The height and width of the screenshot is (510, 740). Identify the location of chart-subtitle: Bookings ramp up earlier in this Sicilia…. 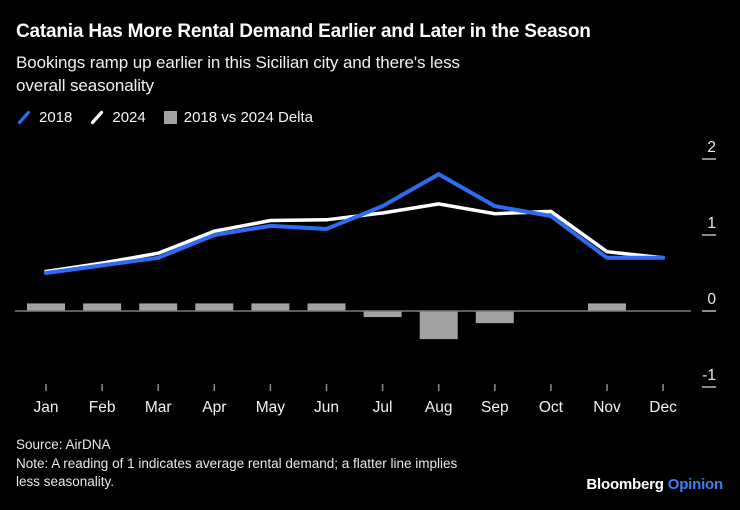
(316, 74).